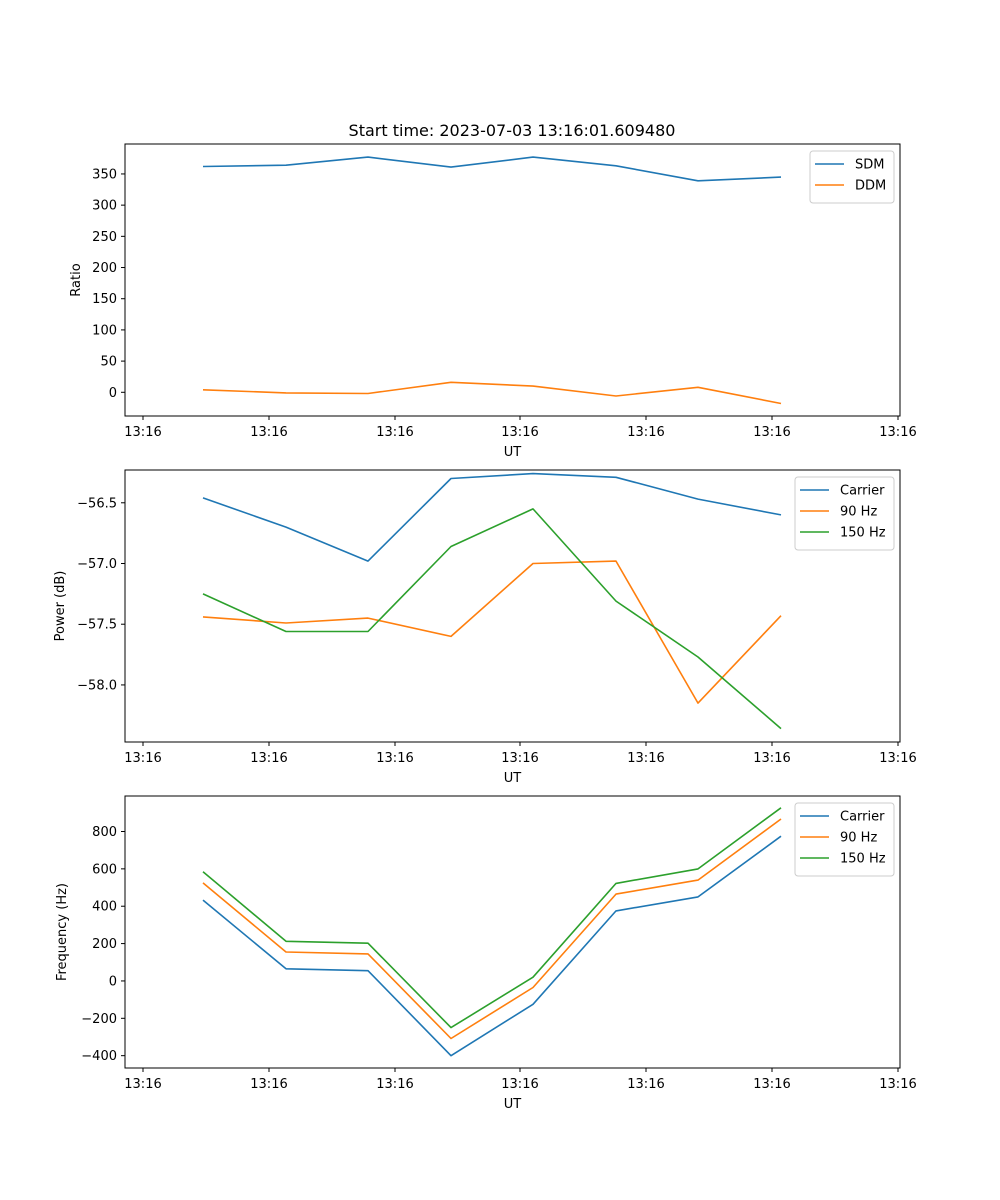 The width and height of the screenshot is (1000, 1200). I want to click on y-tick-label: 50, so click(108, 362).